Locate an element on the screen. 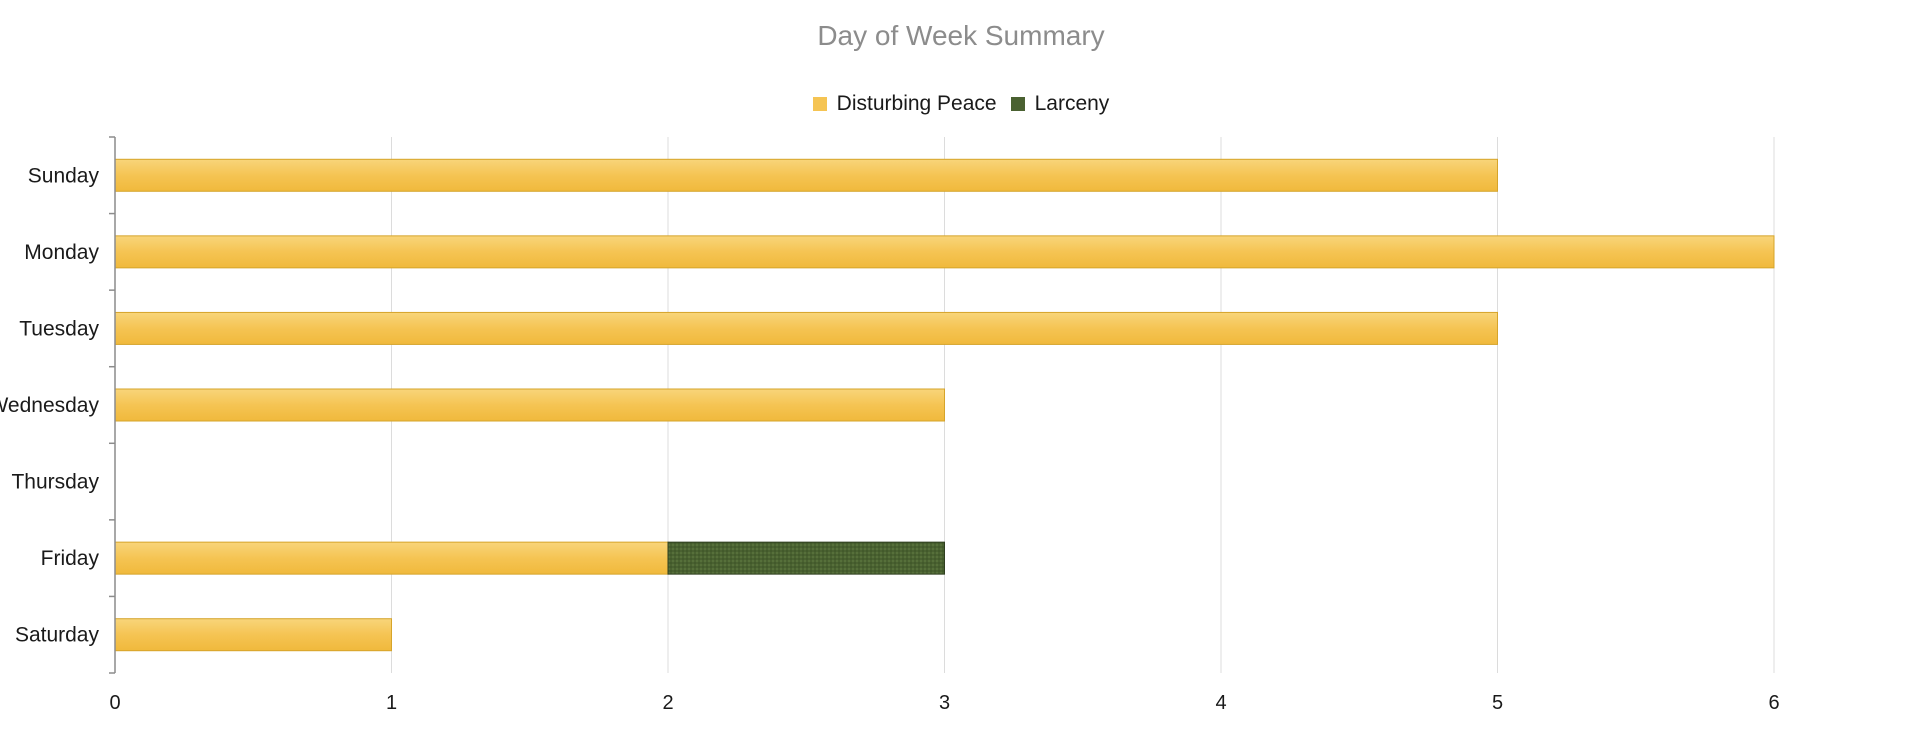  x-tick-label-2: 2 is located at coordinates (667, 703).